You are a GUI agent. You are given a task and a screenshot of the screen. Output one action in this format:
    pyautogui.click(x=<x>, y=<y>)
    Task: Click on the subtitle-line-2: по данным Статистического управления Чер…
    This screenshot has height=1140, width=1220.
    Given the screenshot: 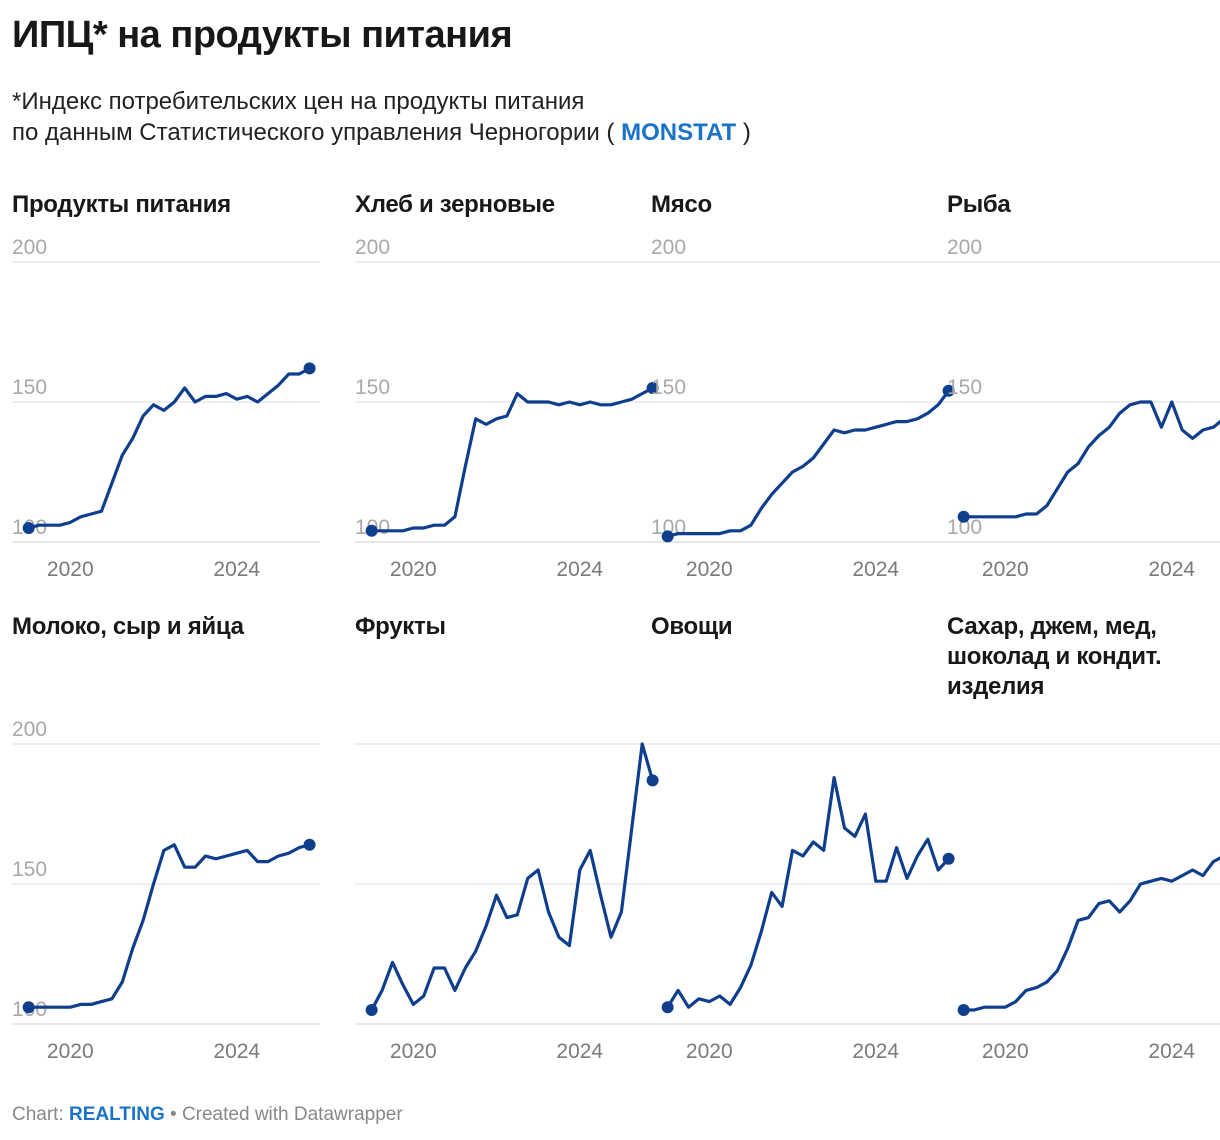 What is the action you would take?
    pyautogui.click(x=381, y=132)
    